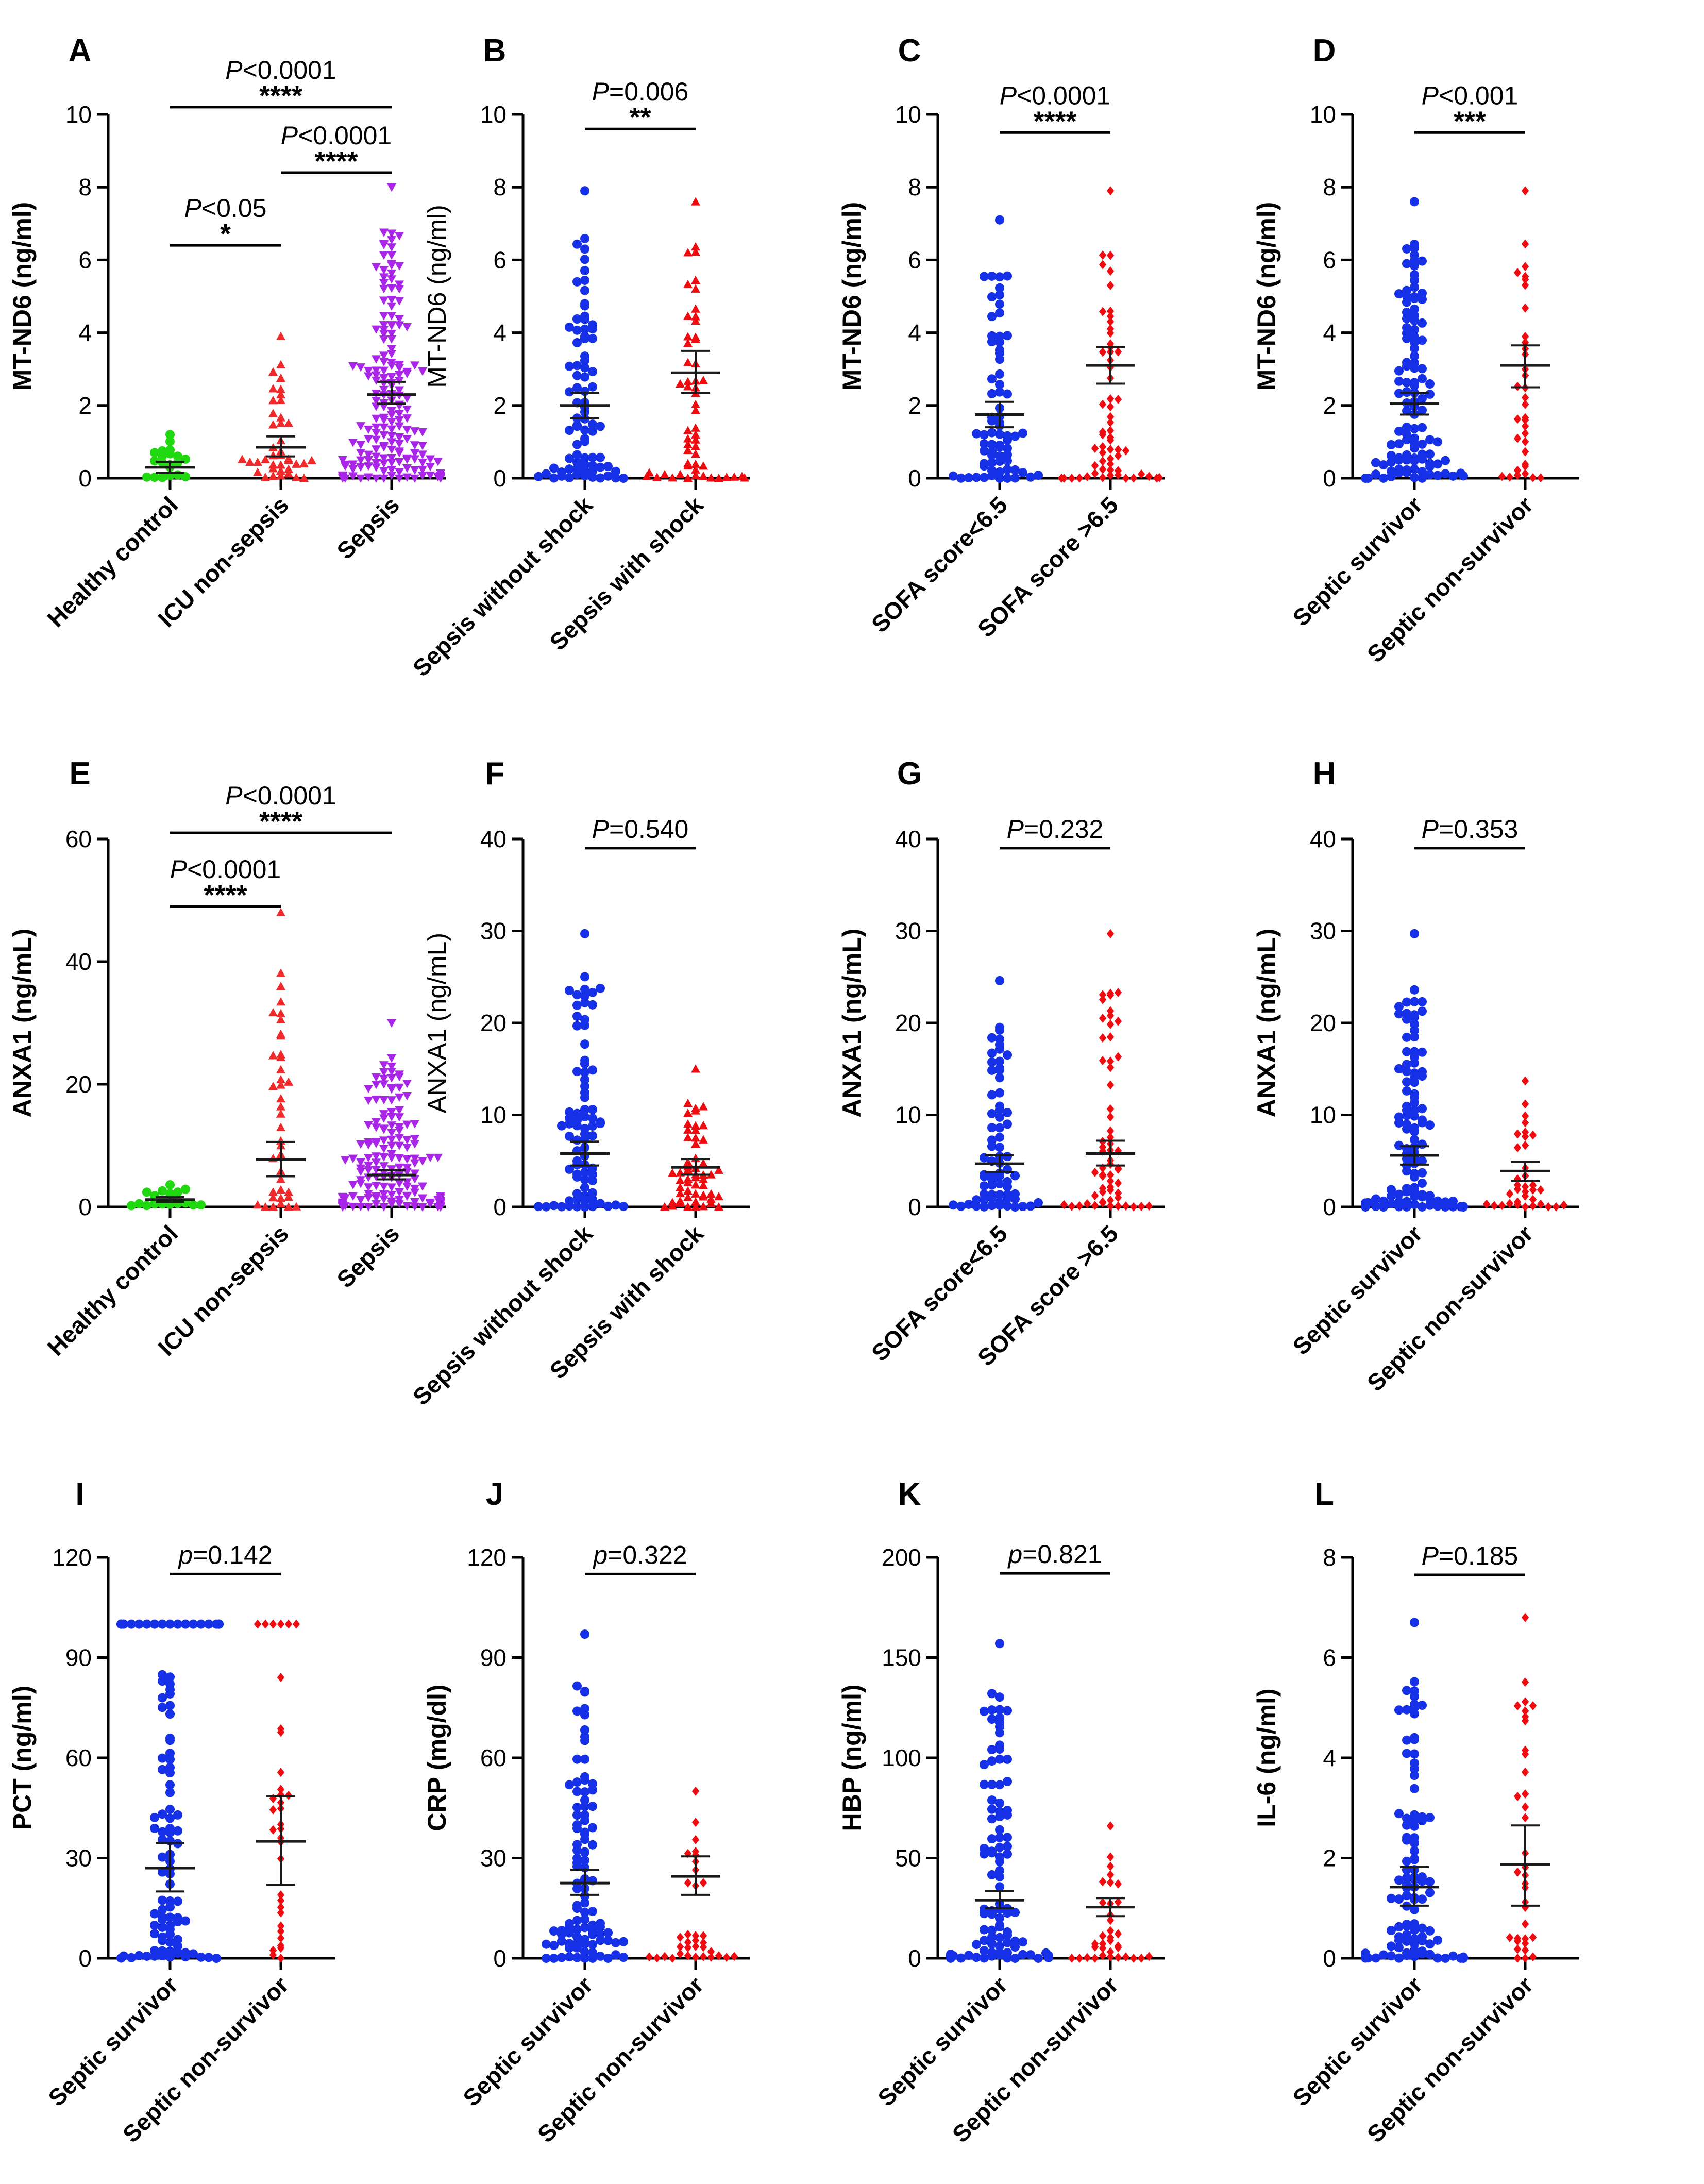  What do you see at coordinates (280, 795) in the screenshot?
I see `p-value-label: P<0.0001` at bounding box center [280, 795].